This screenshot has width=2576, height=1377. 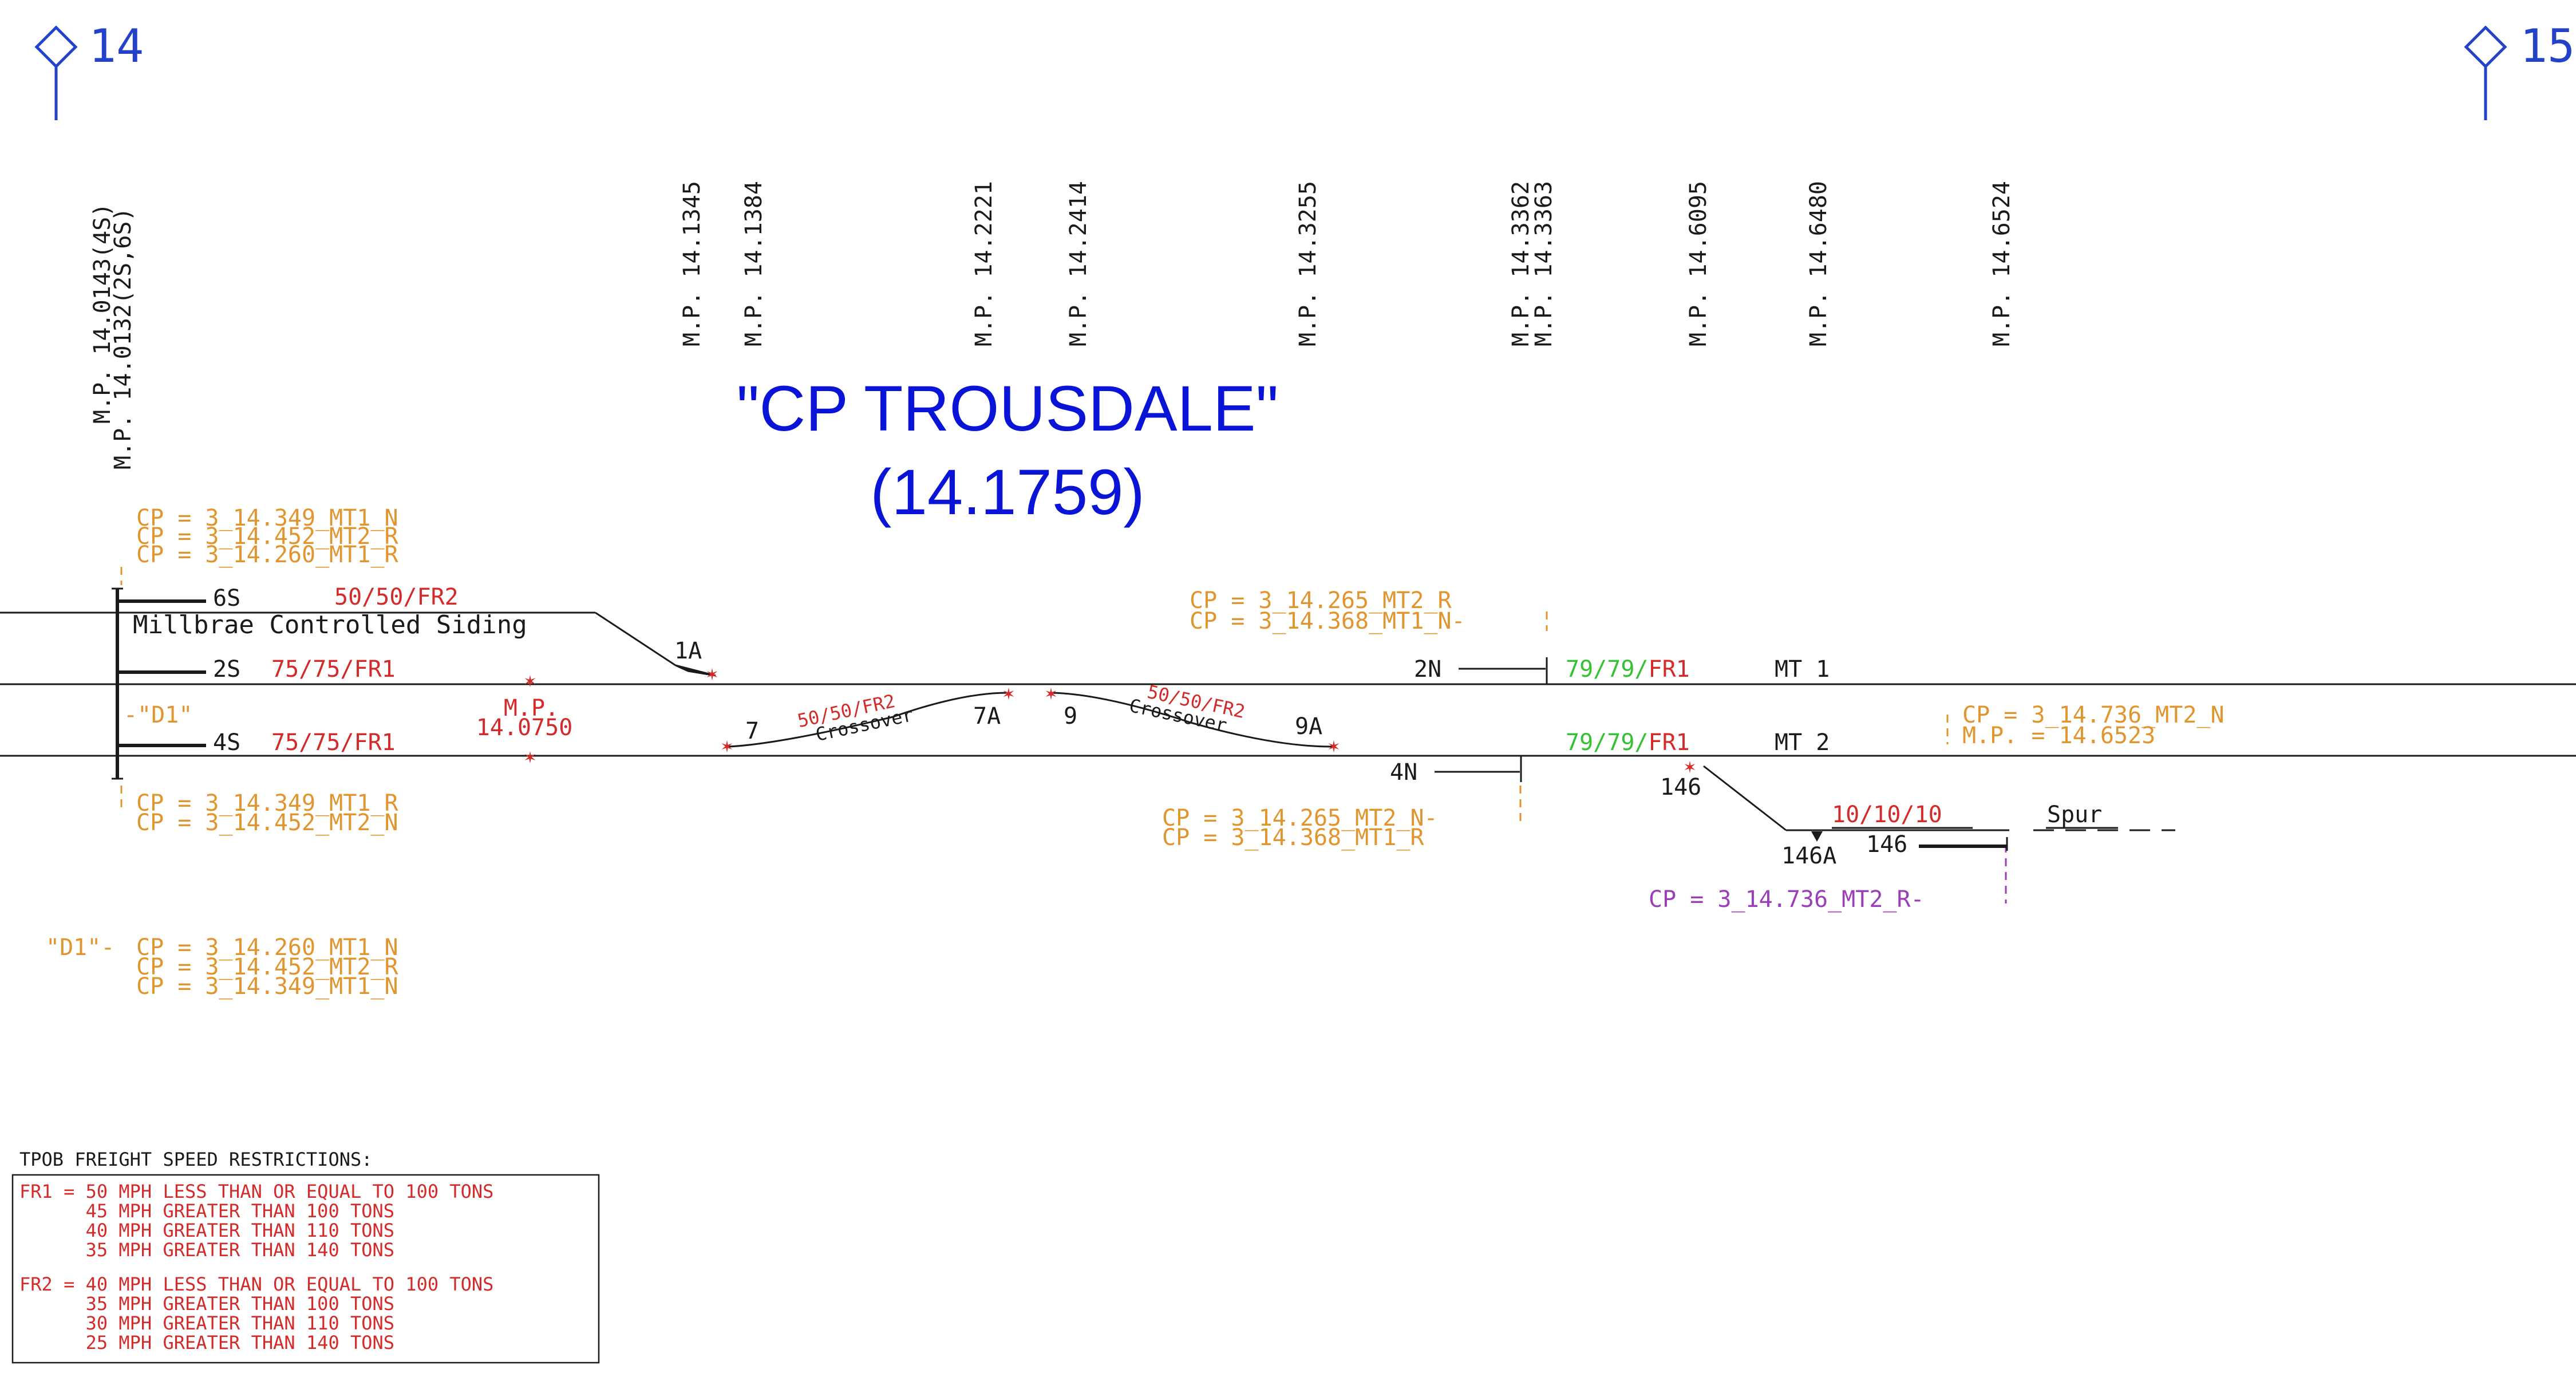 What do you see at coordinates (1008, 408) in the screenshot?
I see `page-title: "CP TROUSDALE"` at bounding box center [1008, 408].